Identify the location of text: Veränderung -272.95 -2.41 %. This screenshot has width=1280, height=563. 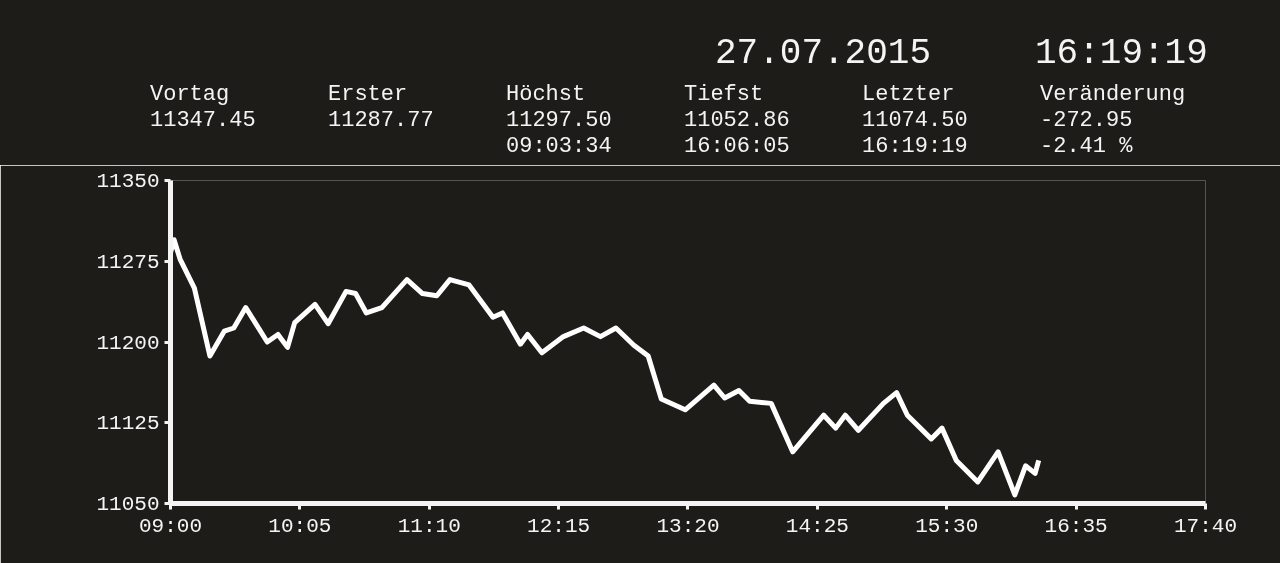
(1113, 121).